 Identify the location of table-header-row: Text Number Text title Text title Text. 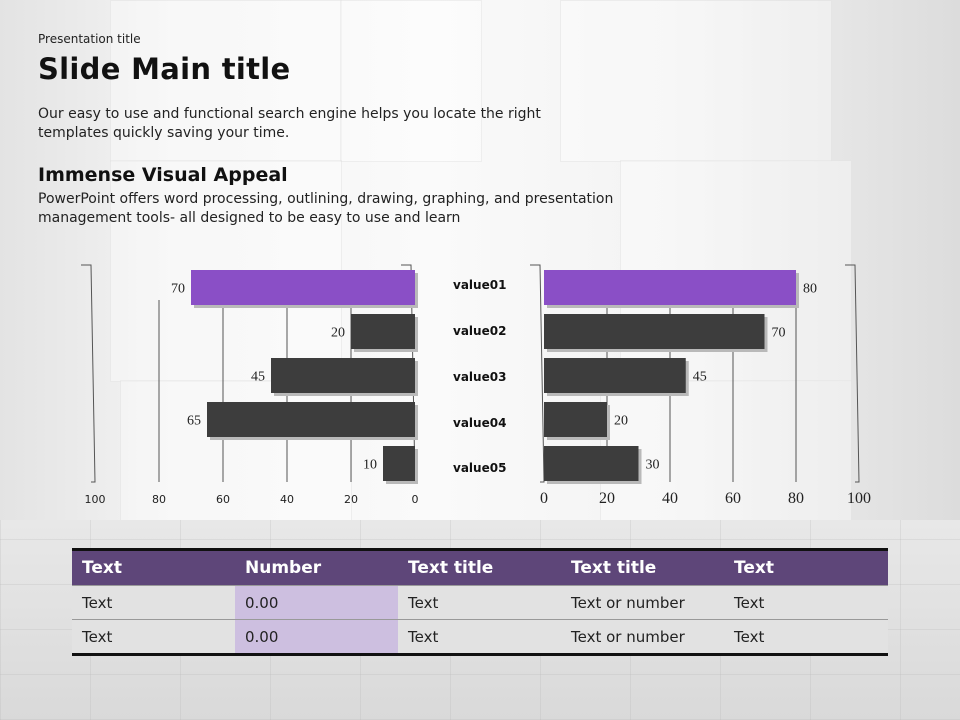
(480, 567).